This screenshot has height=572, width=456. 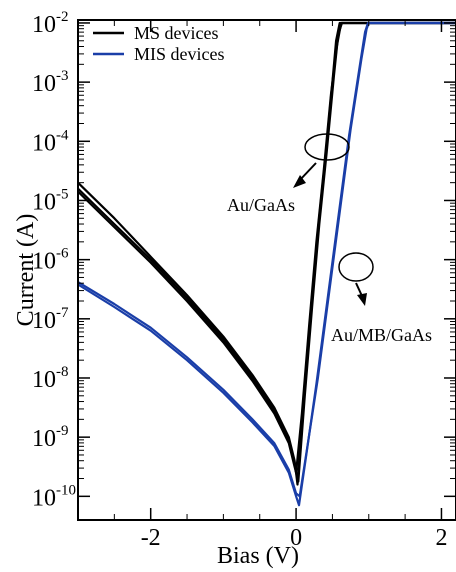 What do you see at coordinates (179, 54) in the screenshot?
I see `legend-label-mis: MIS devices` at bounding box center [179, 54].